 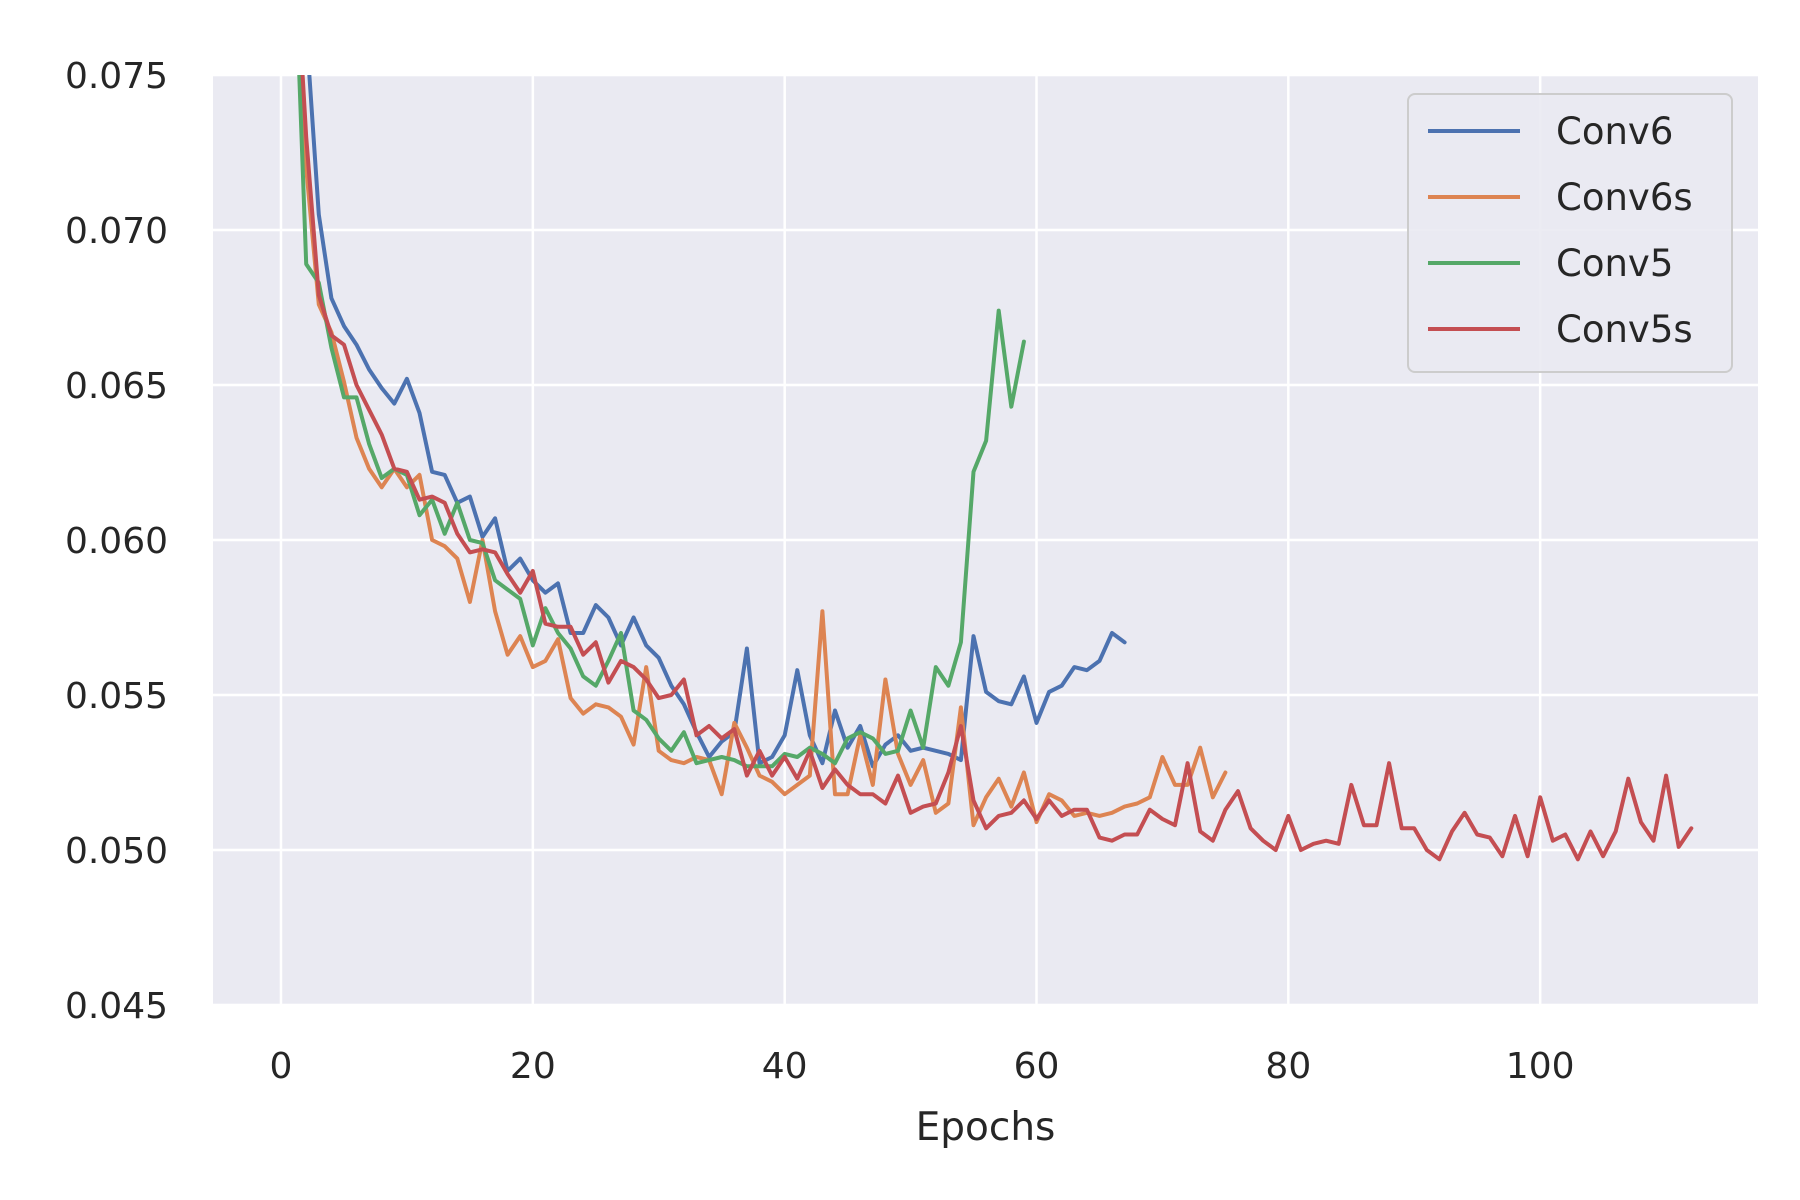 What do you see at coordinates (986, 1127) in the screenshot?
I see `x-axis-label: Epochs` at bounding box center [986, 1127].